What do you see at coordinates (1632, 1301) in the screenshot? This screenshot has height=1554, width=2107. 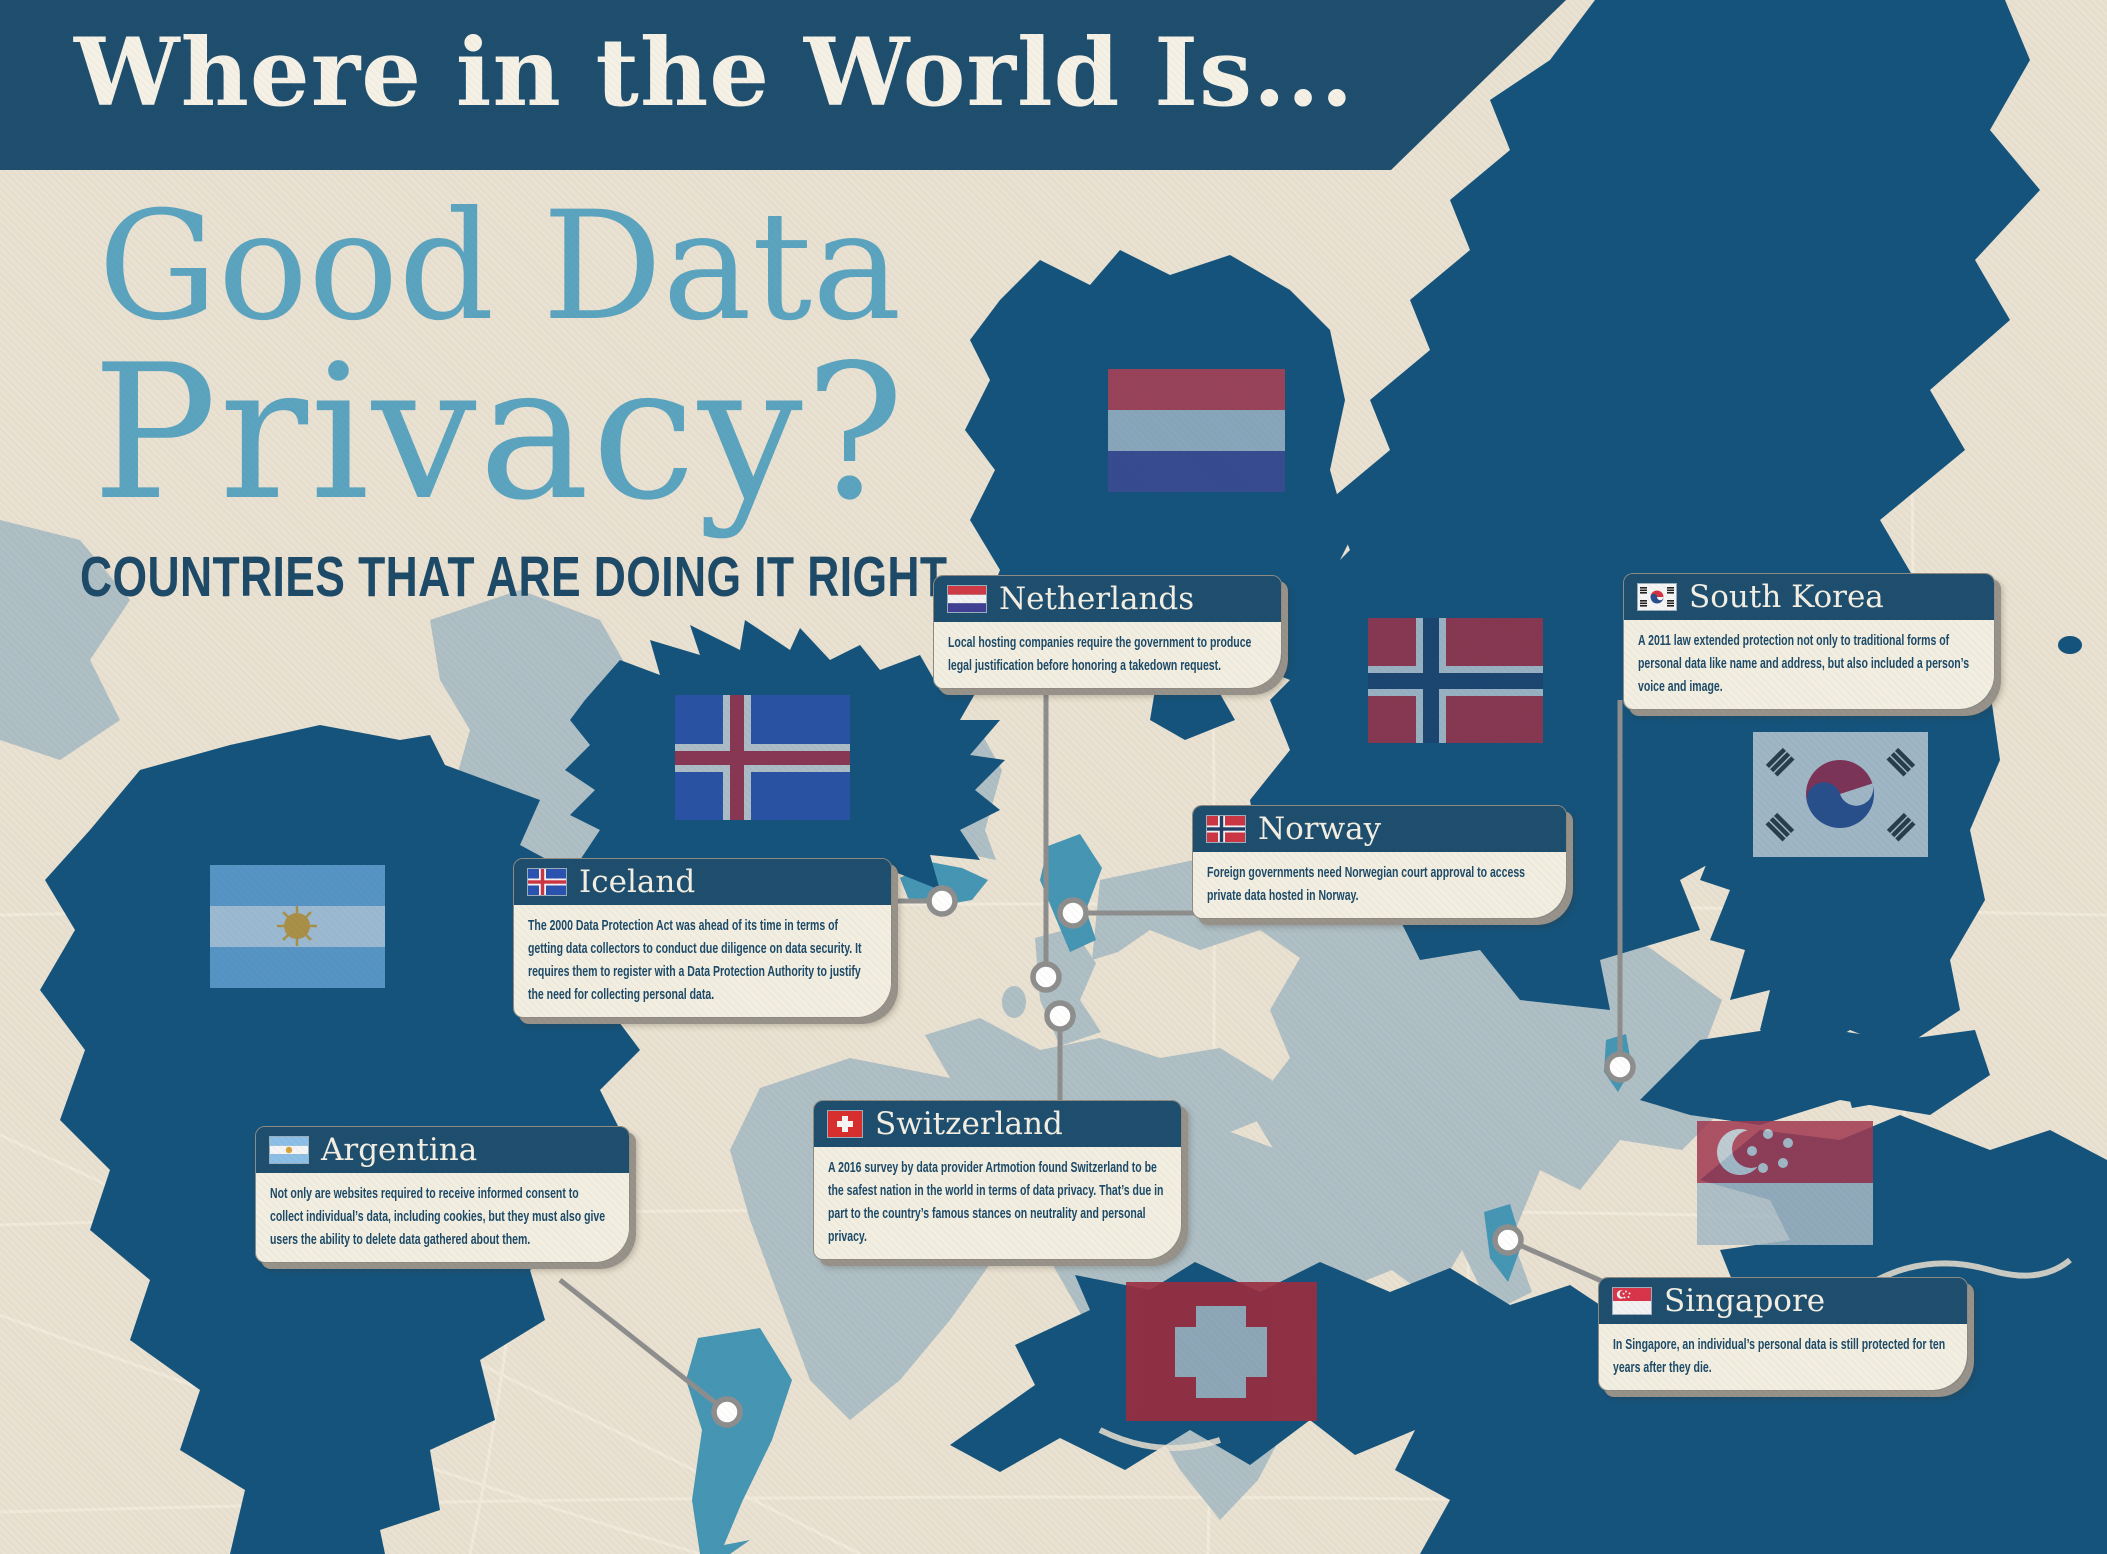 I see `singapore-flag-icon` at bounding box center [1632, 1301].